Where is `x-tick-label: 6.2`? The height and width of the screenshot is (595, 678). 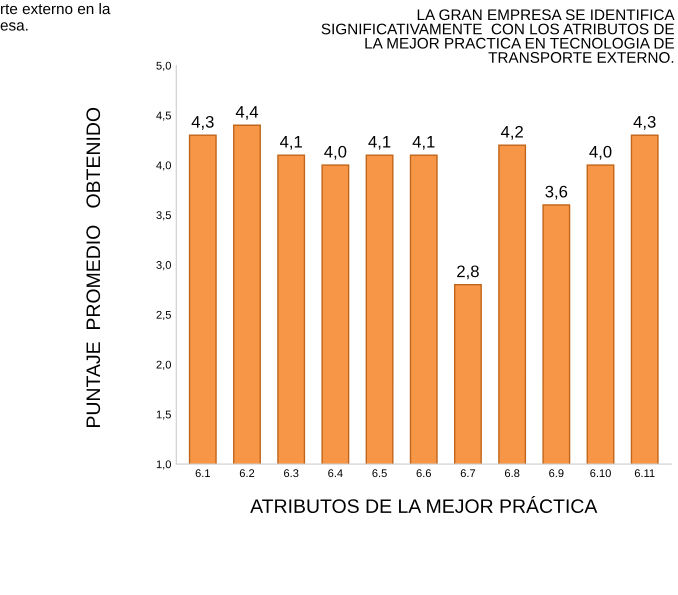 x-tick-label: 6.2 is located at coordinates (247, 473).